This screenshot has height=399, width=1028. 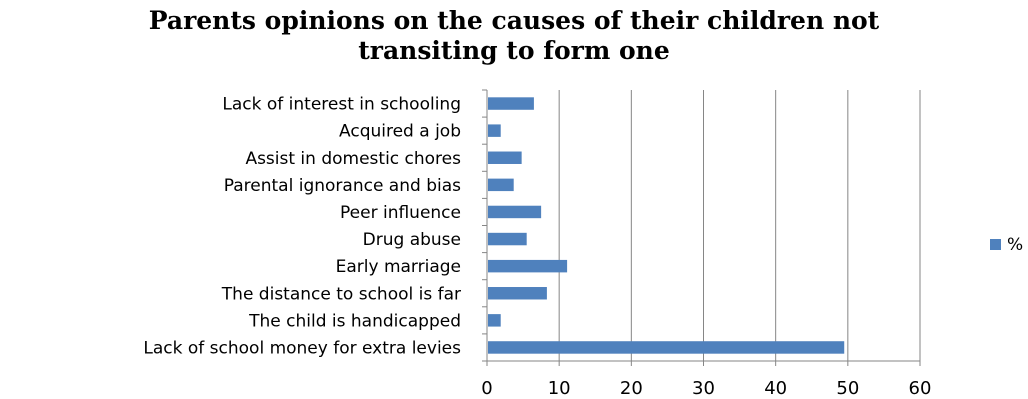 What do you see at coordinates (341, 105) in the screenshot?
I see `category-label: Lack of interest in schooling` at bounding box center [341, 105].